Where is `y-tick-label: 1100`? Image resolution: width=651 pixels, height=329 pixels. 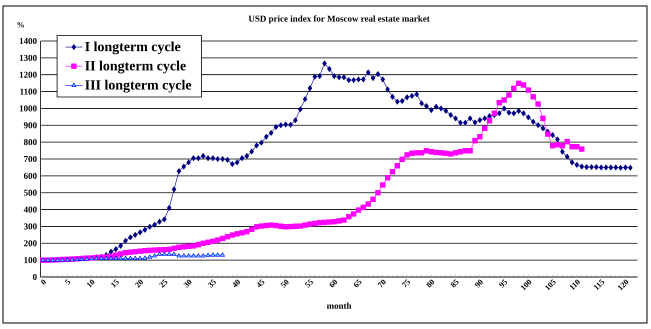 y-tick-label: 1100 is located at coordinates (28, 91).